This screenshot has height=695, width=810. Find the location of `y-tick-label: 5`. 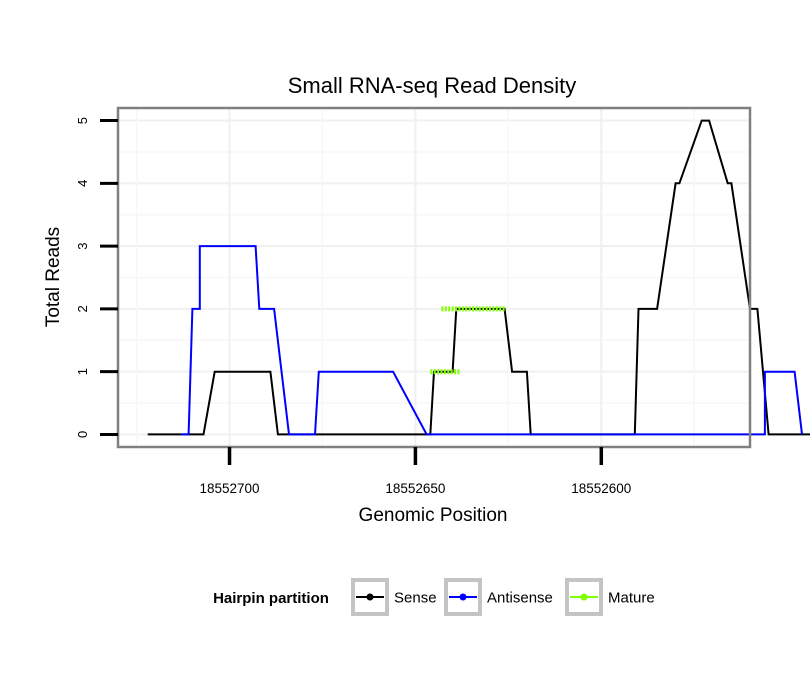

y-tick-label: 5 is located at coordinates (82, 120).